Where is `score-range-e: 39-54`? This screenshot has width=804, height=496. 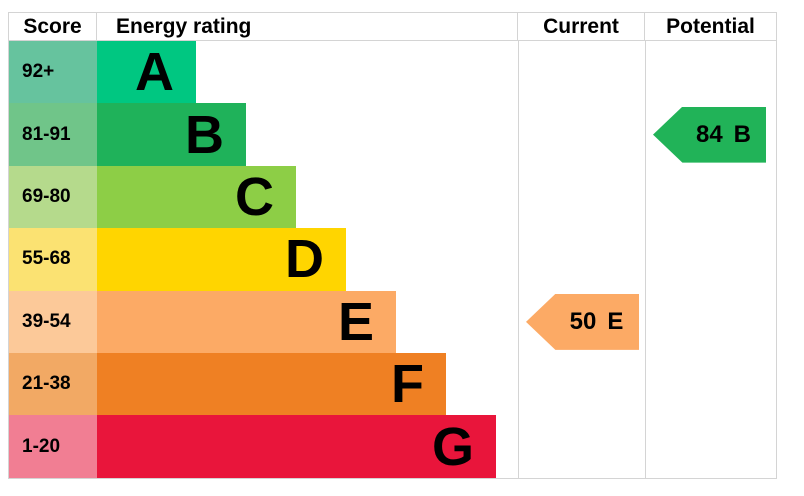
score-range-e: 39-54 is located at coordinates (53, 322).